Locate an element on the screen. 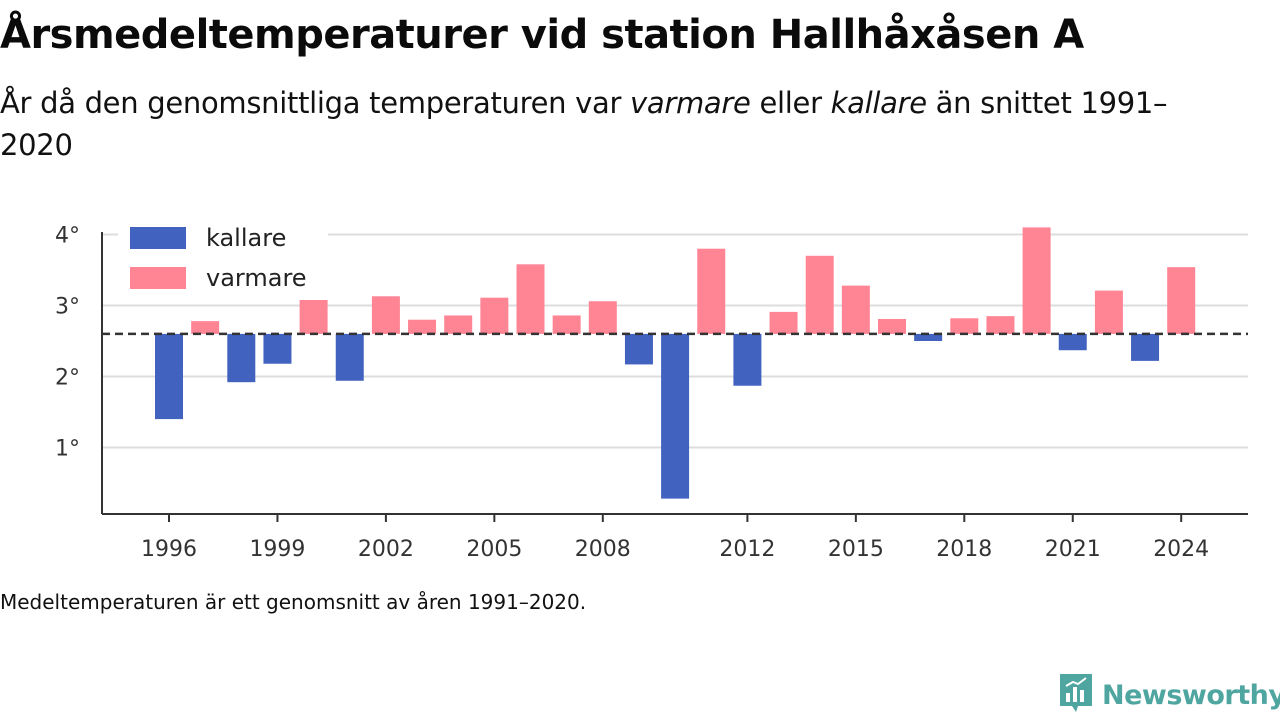 This screenshot has height=720, width=1280. bar-2007 is located at coordinates (566, 324).